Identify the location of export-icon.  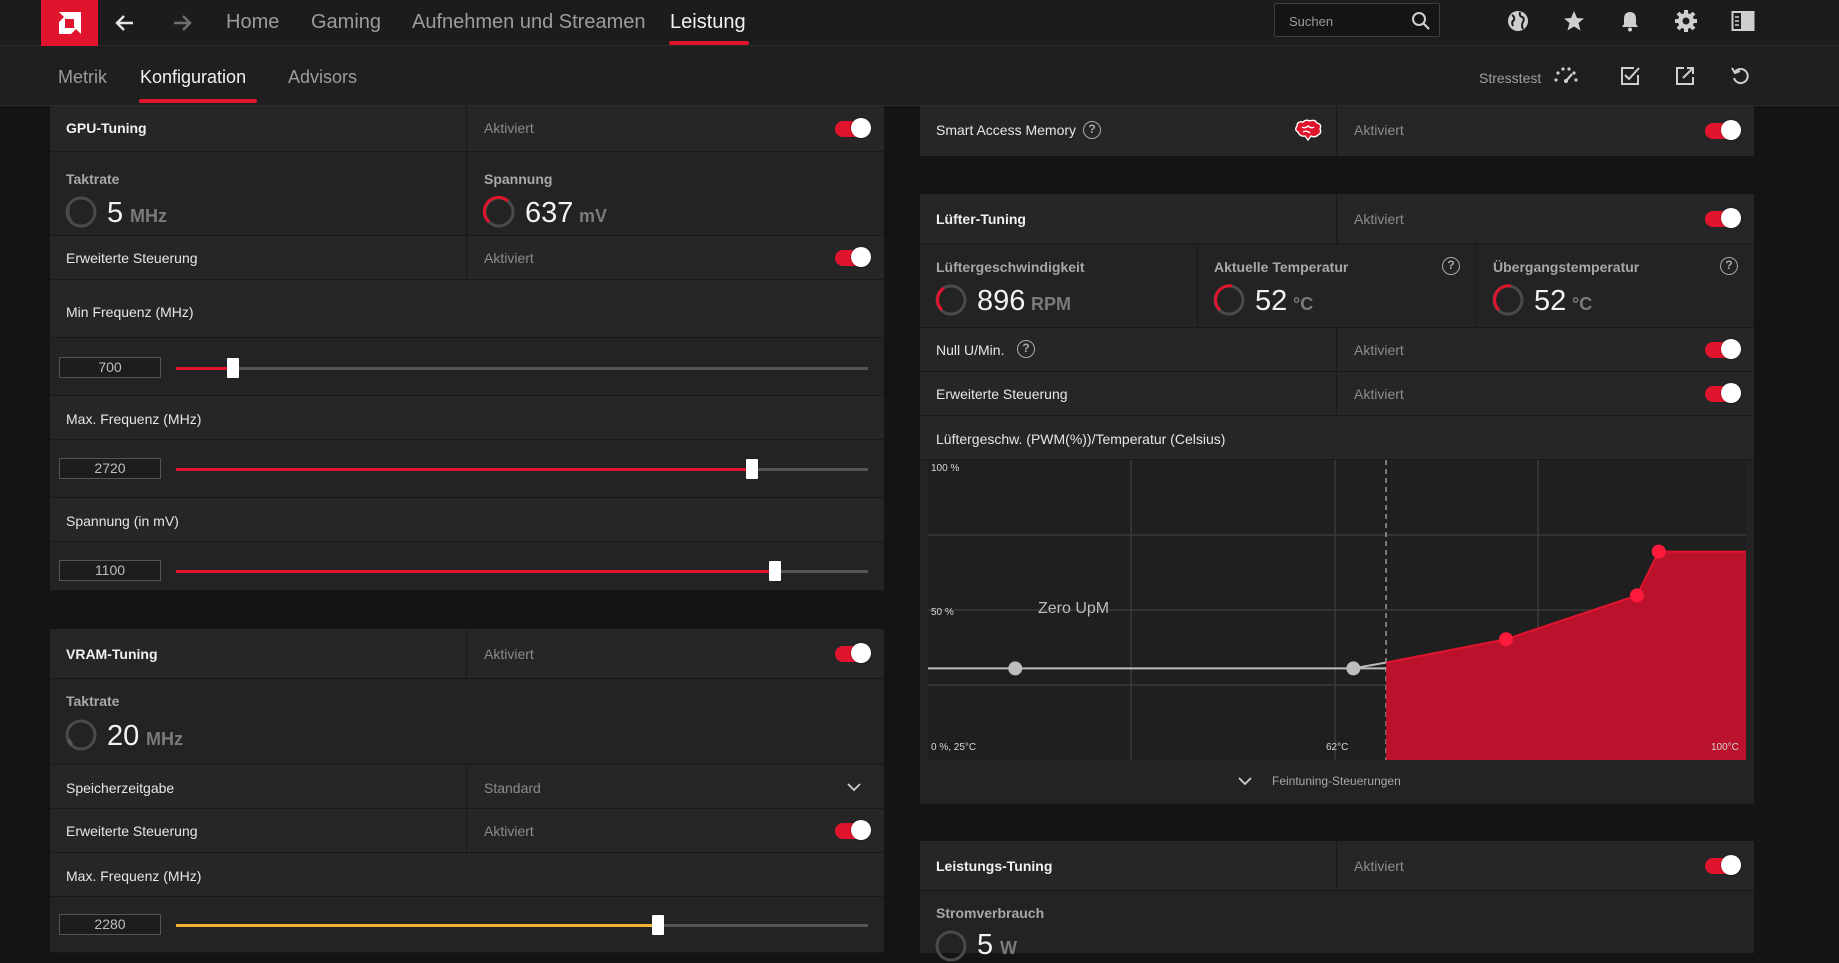
(1685, 76).